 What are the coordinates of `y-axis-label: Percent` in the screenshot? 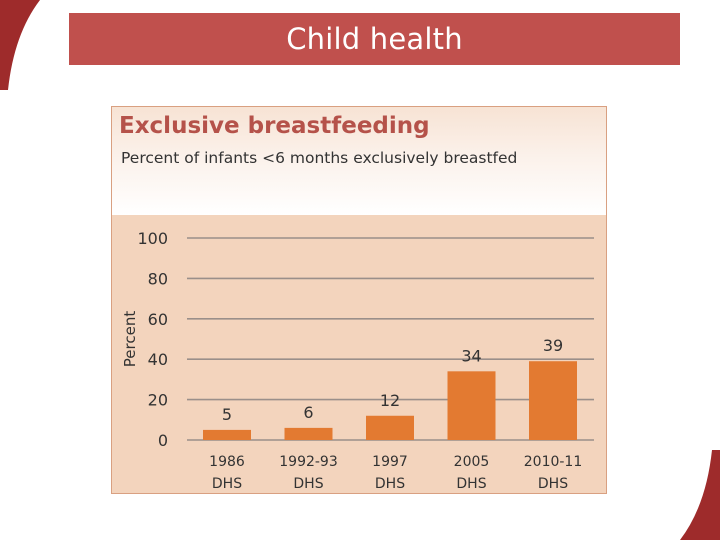 It's located at (130, 339).